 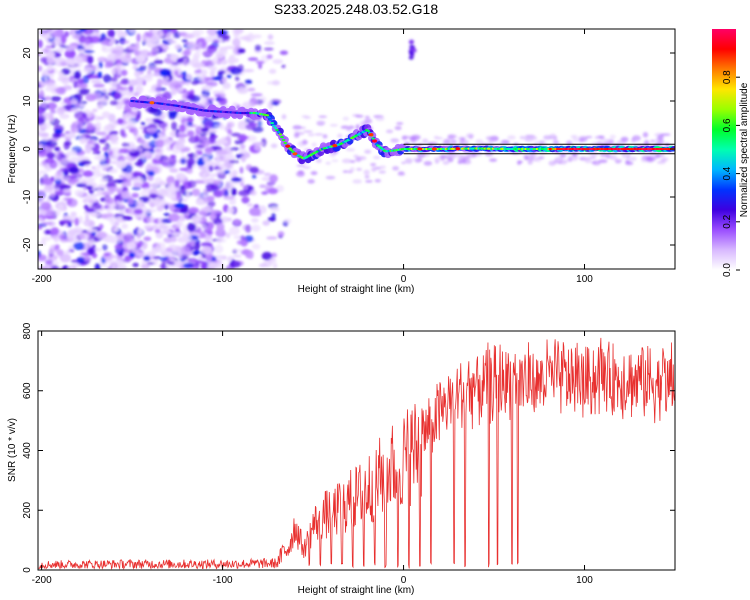 I want to click on spectrogram-x-tick-label: 0, so click(x=404, y=279).